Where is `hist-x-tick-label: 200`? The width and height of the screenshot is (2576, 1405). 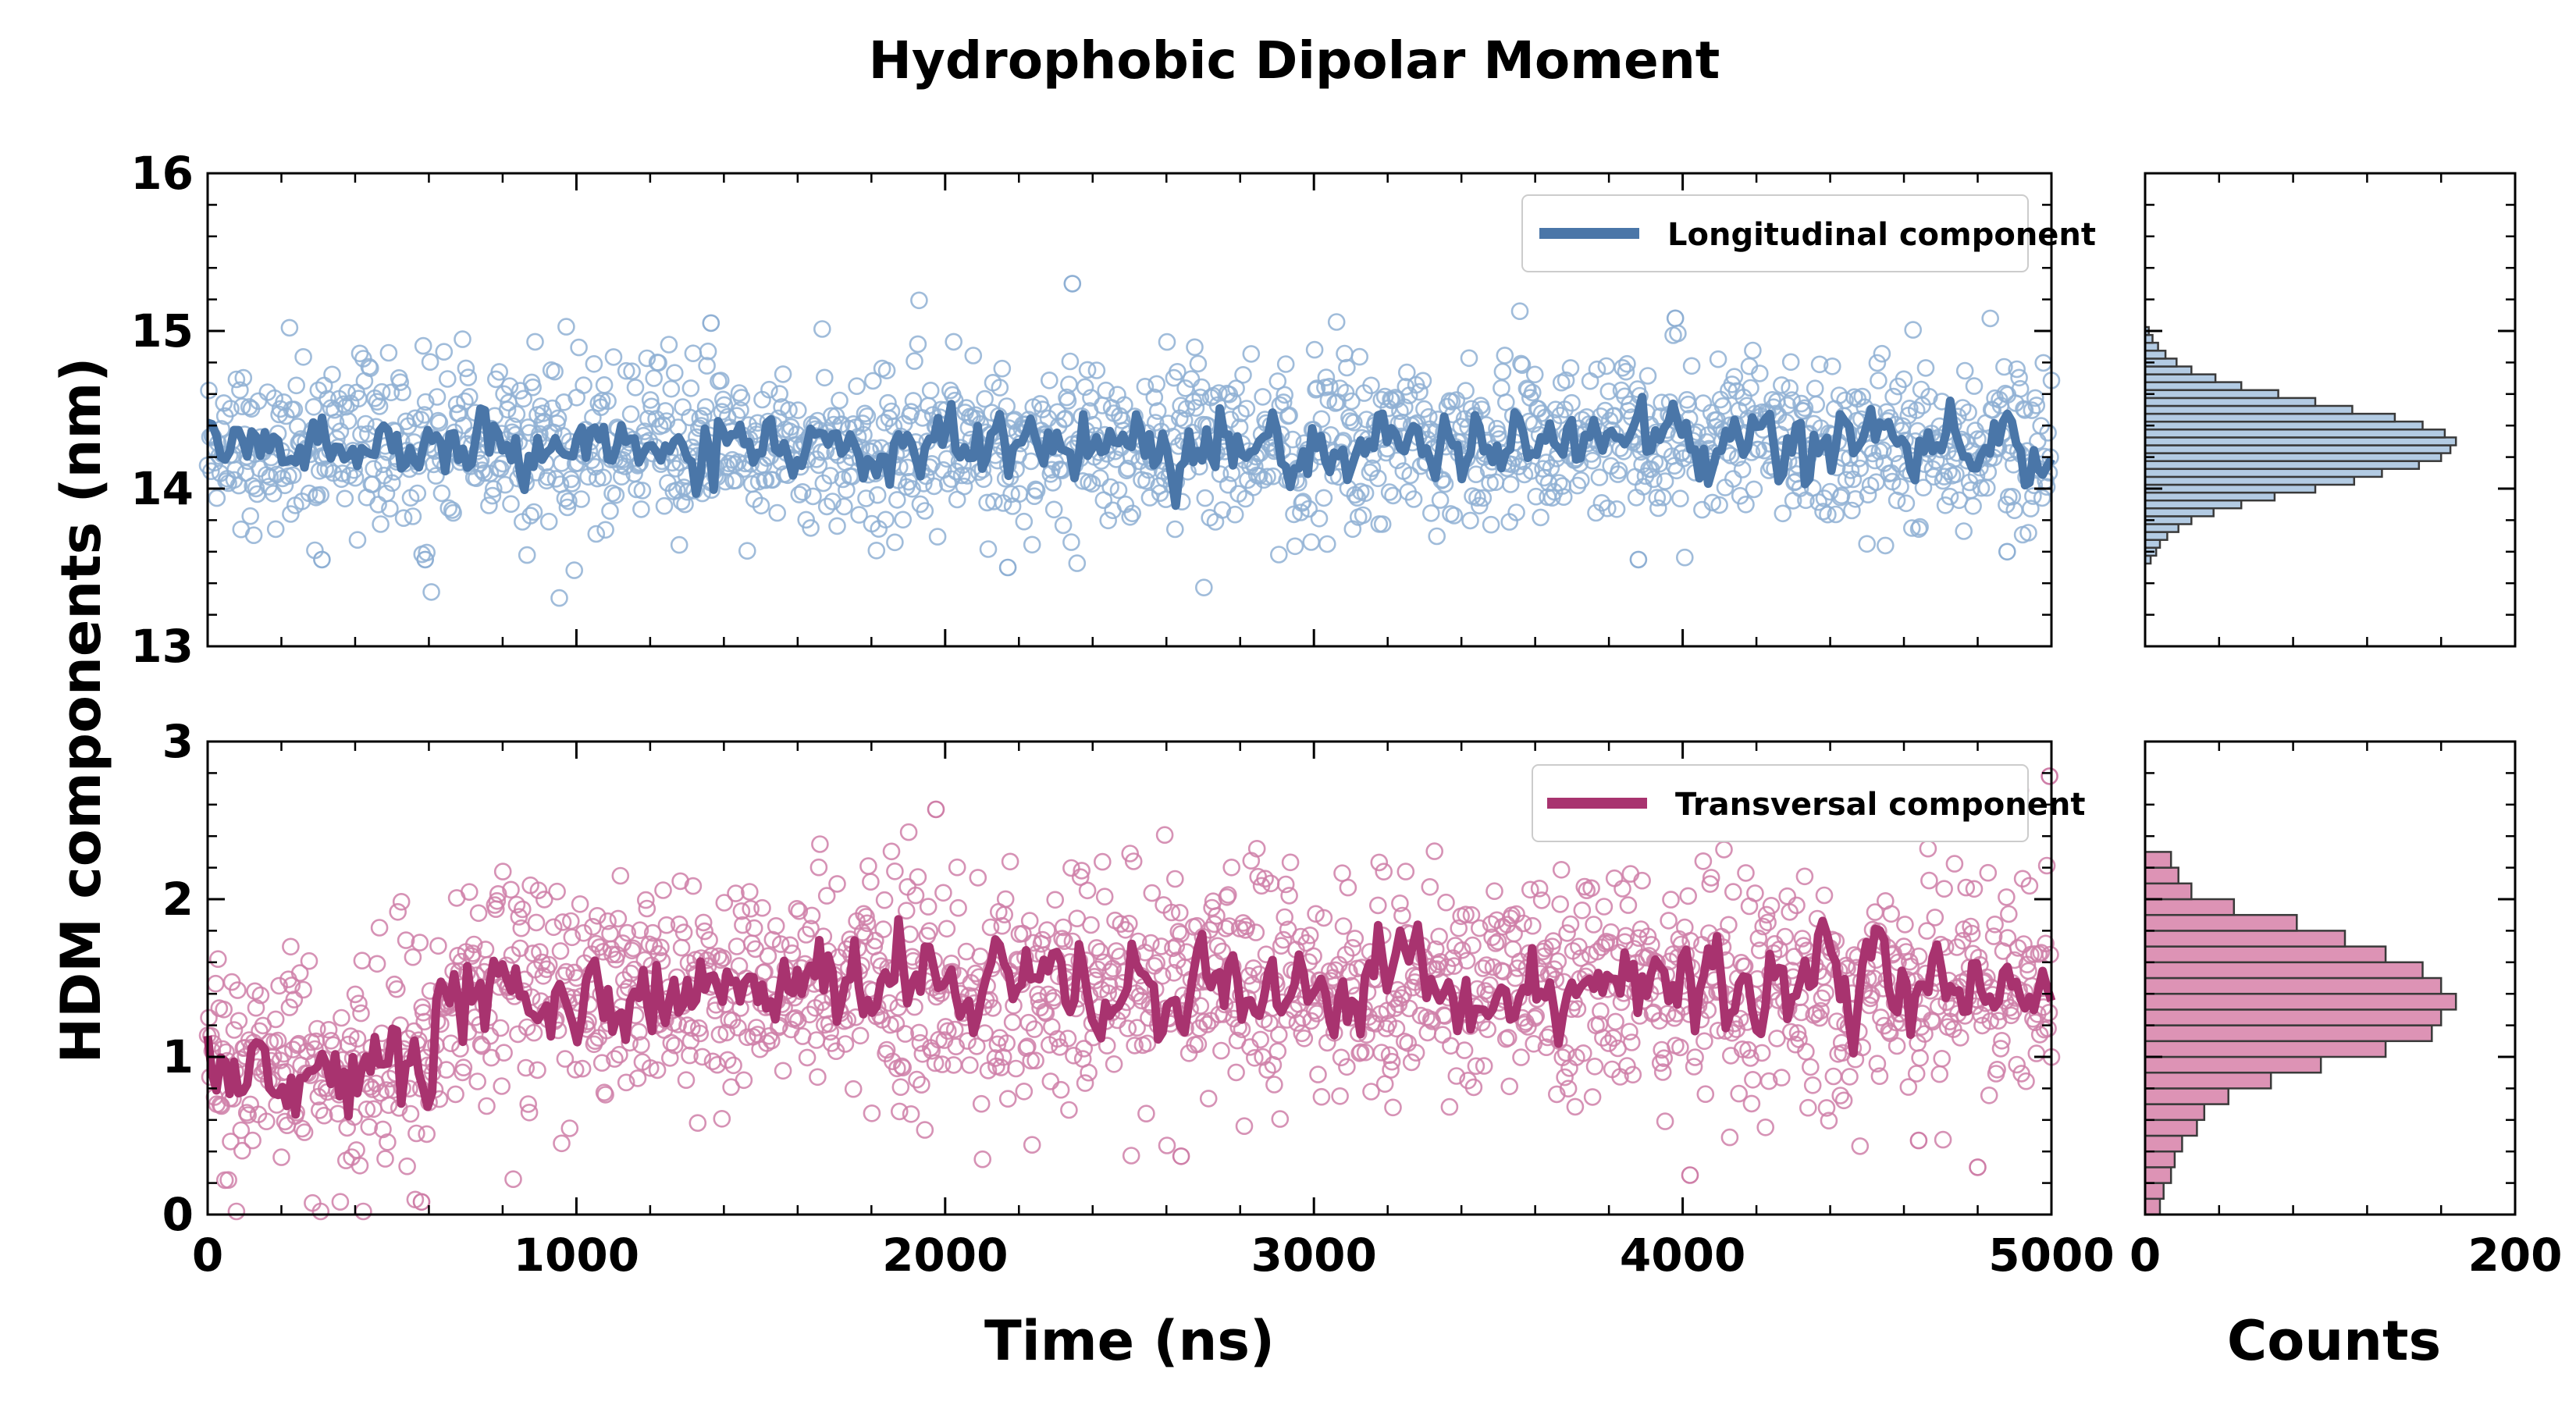 hist-x-tick-label: 200 is located at coordinates (2514, 1255).